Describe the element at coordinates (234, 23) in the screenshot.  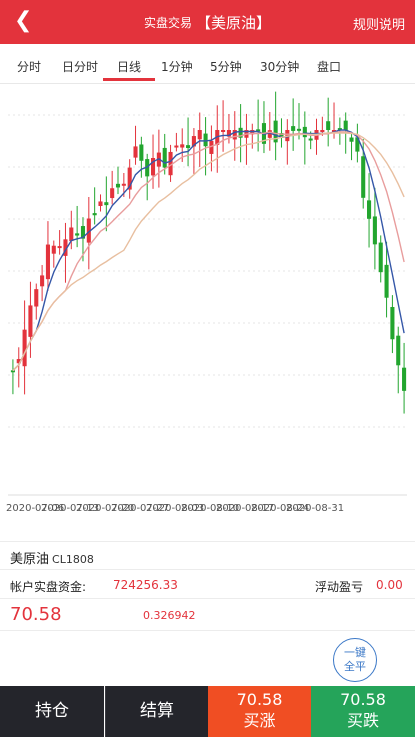
I see `instrument-title: 【美原油】` at that location.